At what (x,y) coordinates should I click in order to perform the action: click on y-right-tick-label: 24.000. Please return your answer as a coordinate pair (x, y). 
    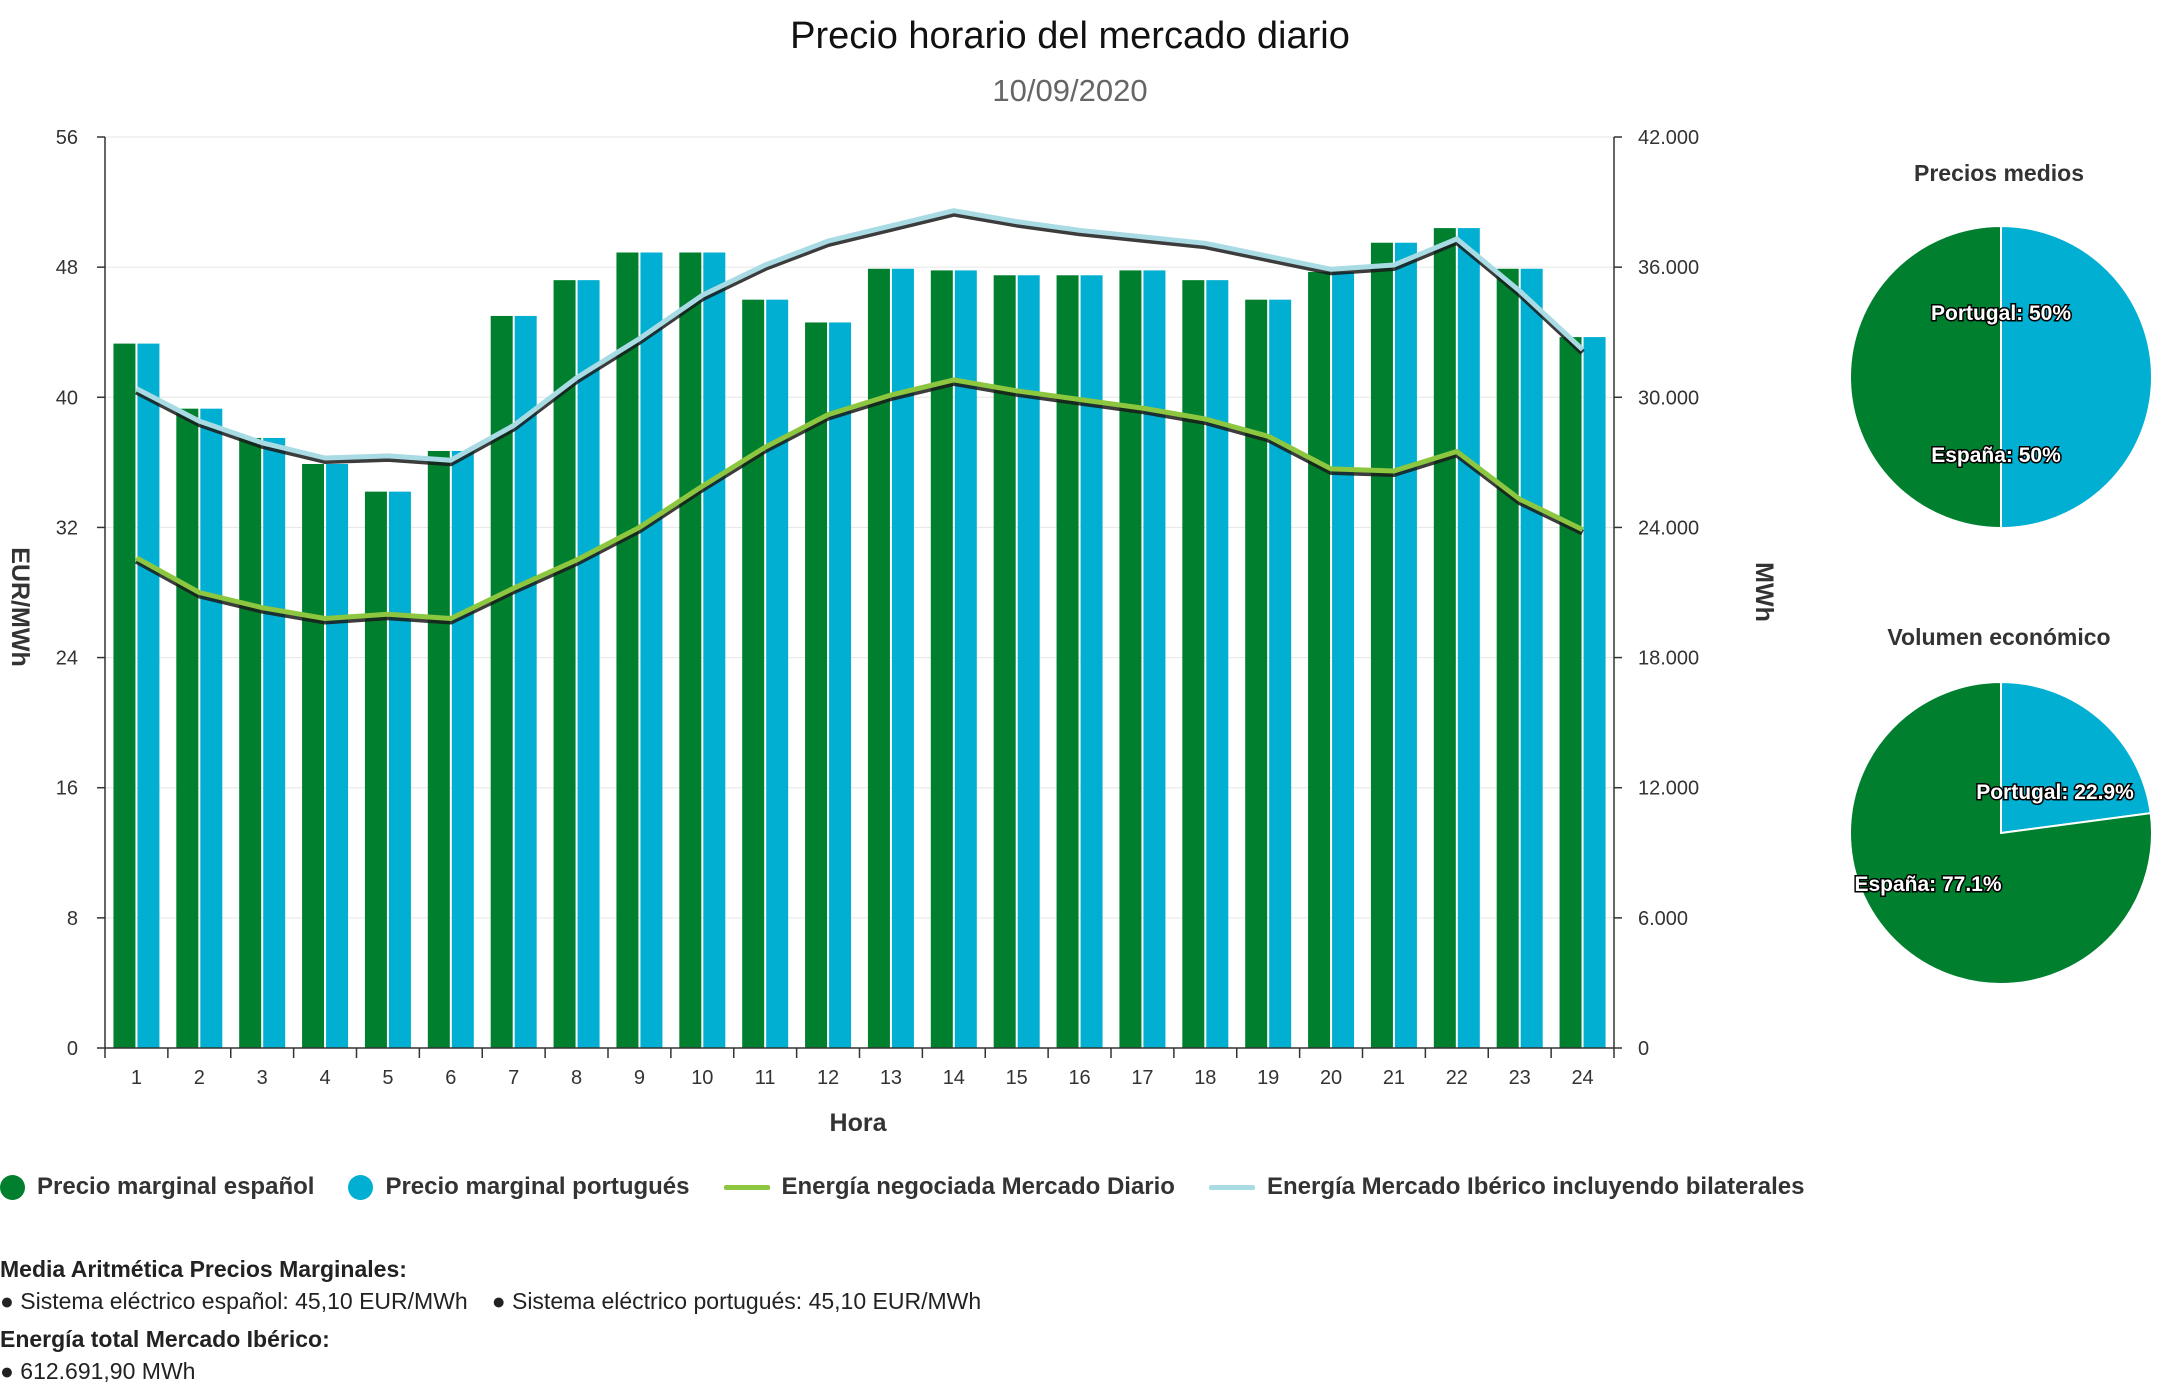
    Looking at the image, I should click on (1668, 528).